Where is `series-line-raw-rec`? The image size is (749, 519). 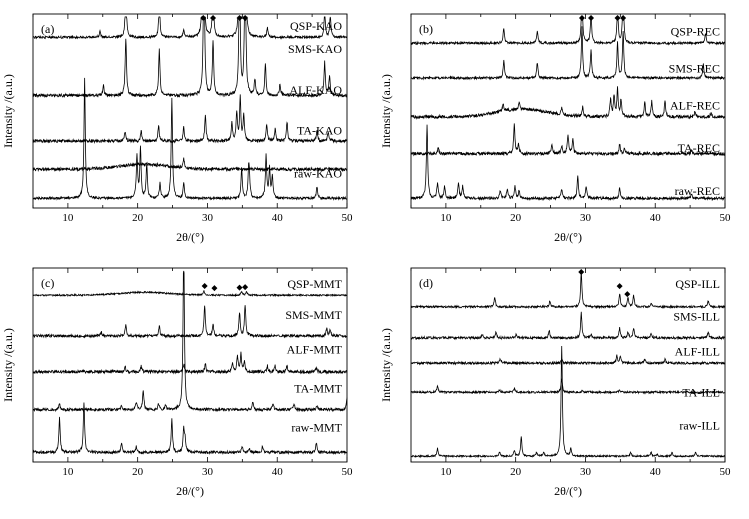
series-line-raw-rec is located at coordinates (568, 163).